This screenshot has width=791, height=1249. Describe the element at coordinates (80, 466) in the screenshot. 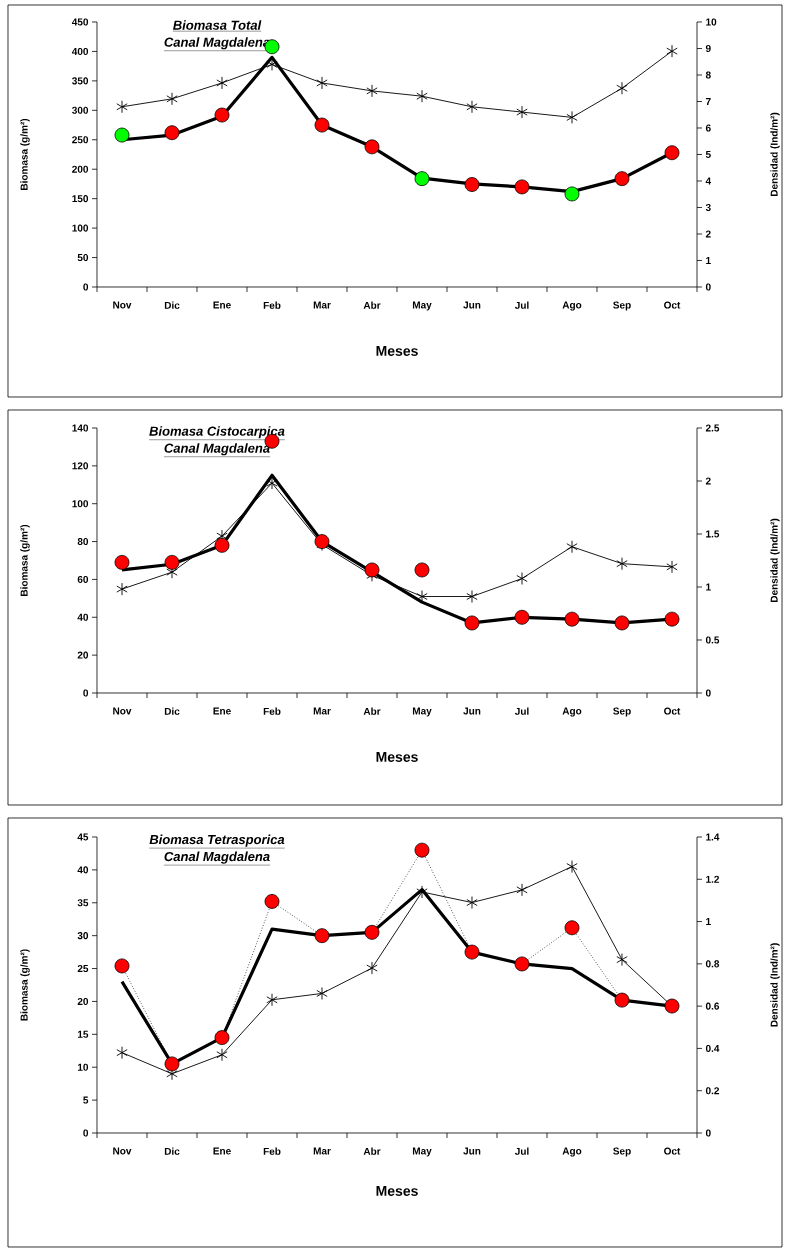

I see `y-tick-label: 120` at that location.